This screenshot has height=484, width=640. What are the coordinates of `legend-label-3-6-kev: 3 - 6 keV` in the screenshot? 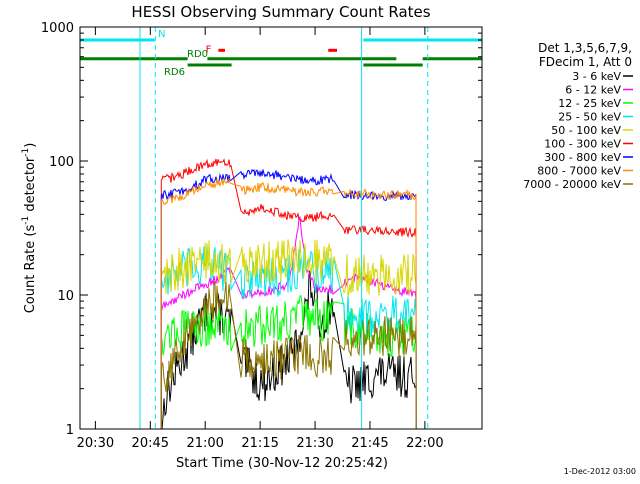 It's located at (596, 76).